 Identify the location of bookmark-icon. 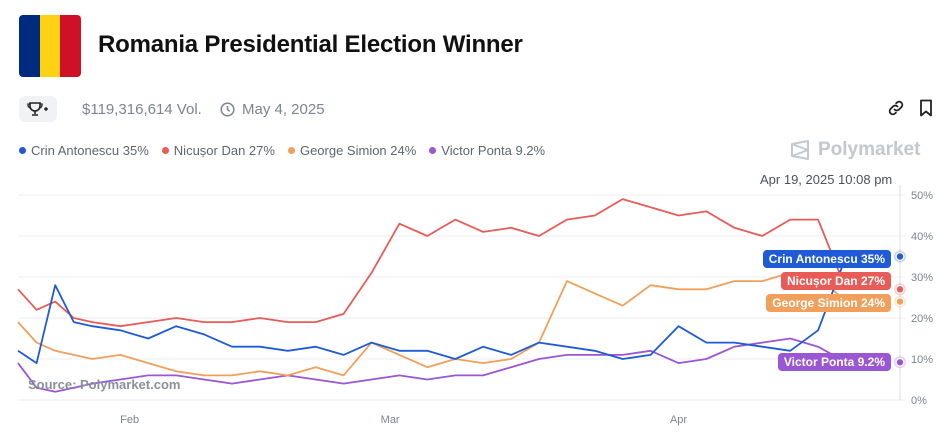
(926, 108).